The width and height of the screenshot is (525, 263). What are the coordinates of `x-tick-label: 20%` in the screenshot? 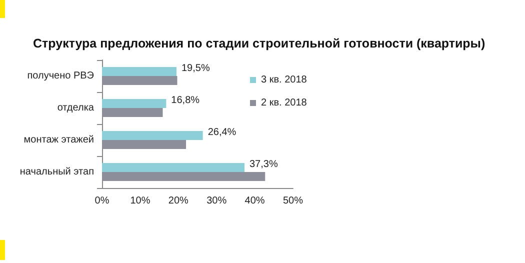 It's located at (178, 201).